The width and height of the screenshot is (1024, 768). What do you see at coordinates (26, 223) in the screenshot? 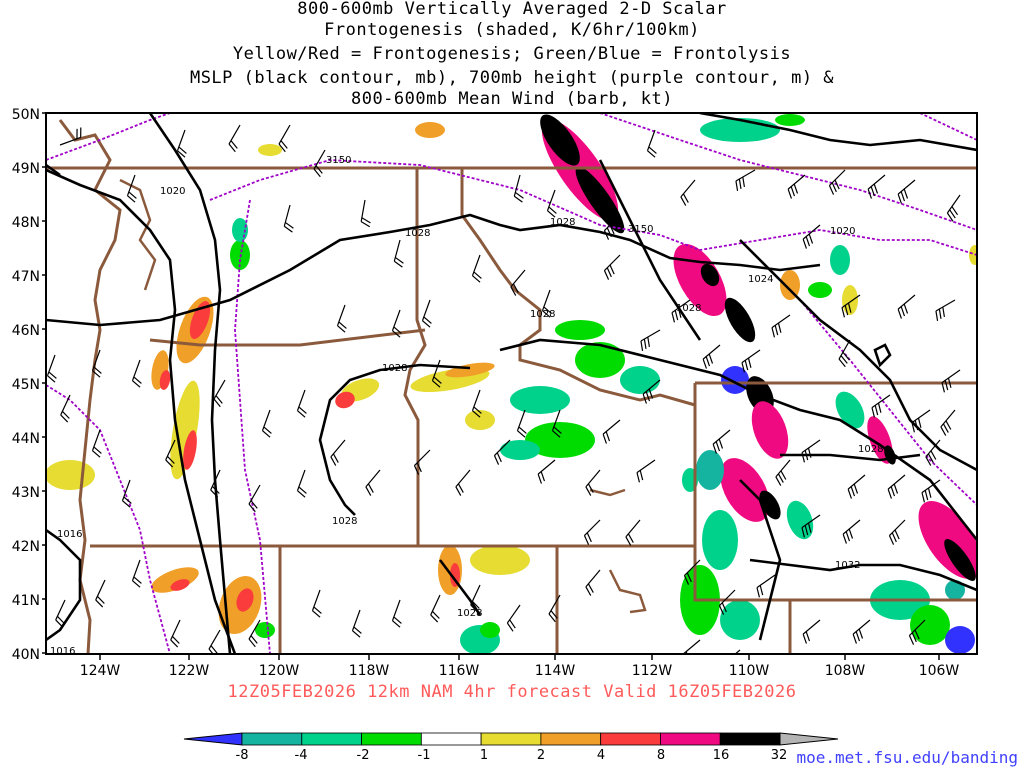
I see `lat-label: 48N` at bounding box center [26, 223].